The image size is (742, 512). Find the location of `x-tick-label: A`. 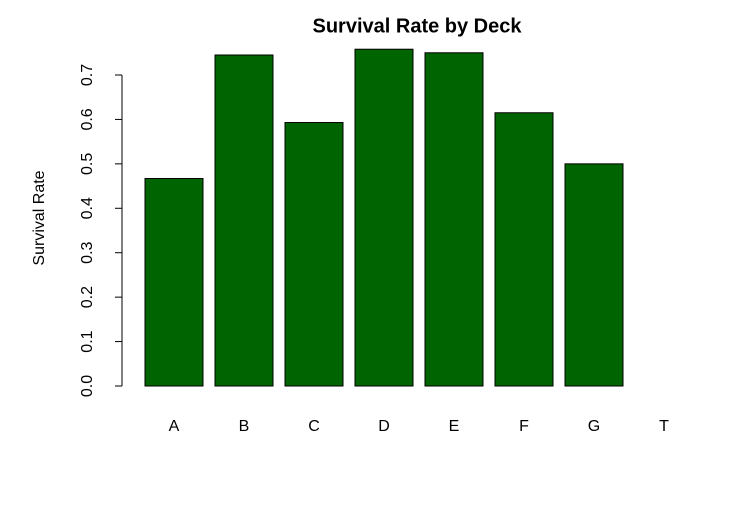

x-tick-label: A is located at coordinates (174, 426).